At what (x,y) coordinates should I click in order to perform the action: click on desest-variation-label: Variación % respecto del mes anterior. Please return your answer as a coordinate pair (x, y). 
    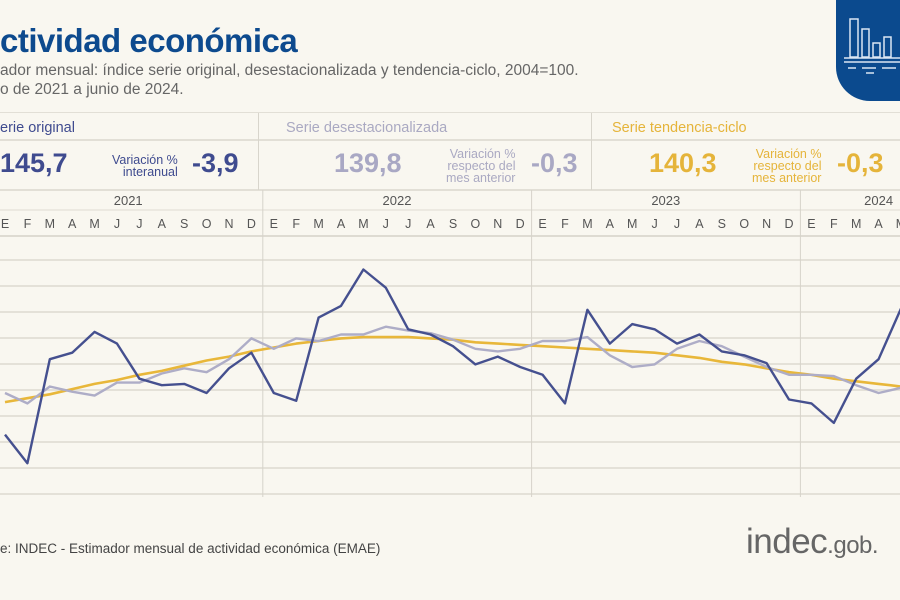
    Looking at the image, I should click on (481, 166).